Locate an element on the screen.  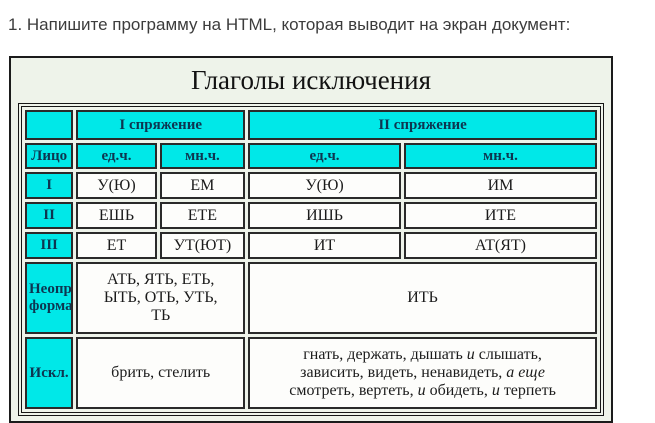
table-row-conjugation-headers: I спряжение II спряжение is located at coordinates (311, 125).